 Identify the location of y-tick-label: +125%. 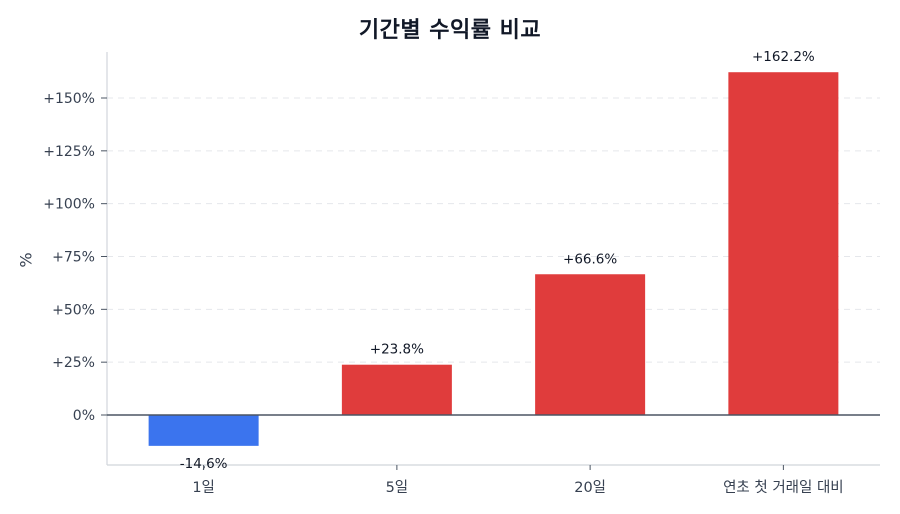
(69, 152).